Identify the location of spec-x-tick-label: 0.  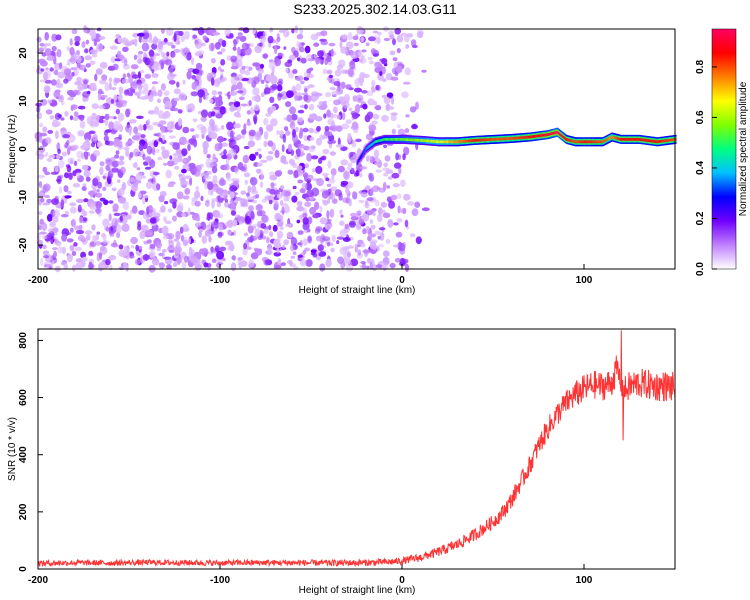
(402, 280).